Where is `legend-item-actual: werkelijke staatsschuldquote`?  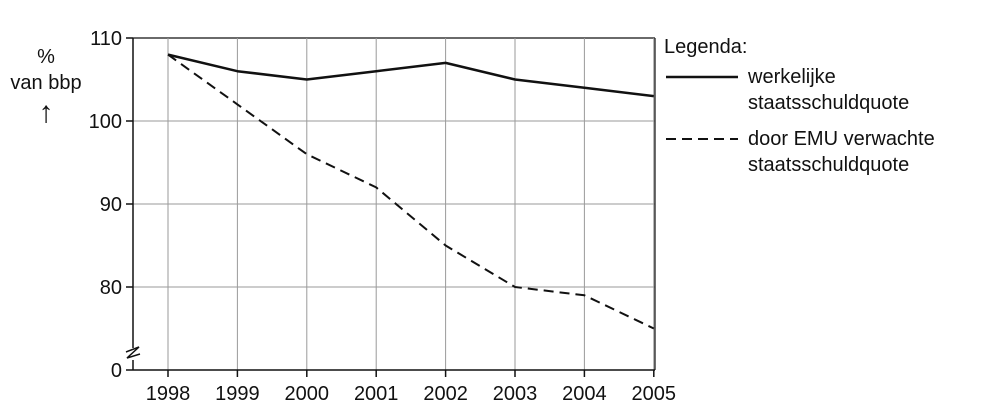 legend-item-actual: werkelijke staatsschuldquote is located at coordinates (799, 90).